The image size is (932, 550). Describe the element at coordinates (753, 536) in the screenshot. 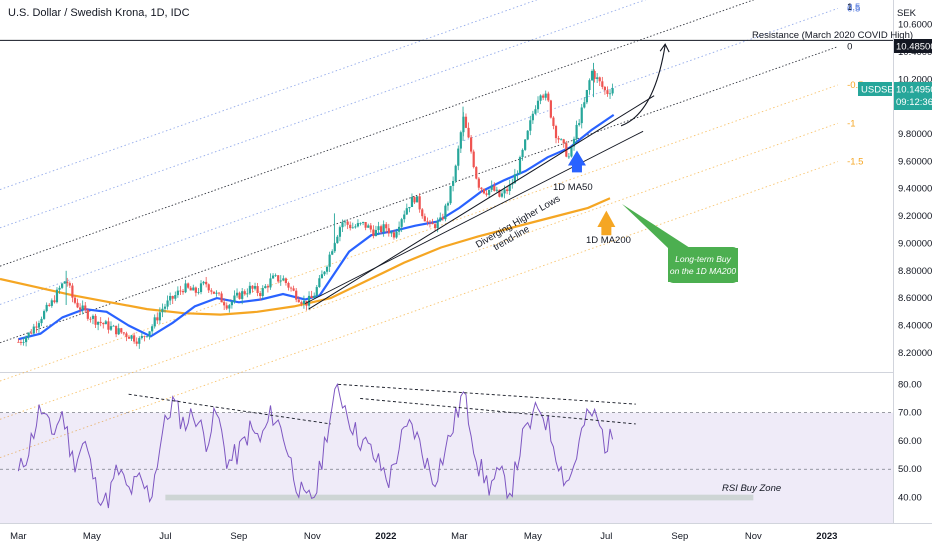

I see `time-tick-label: Nov` at that location.